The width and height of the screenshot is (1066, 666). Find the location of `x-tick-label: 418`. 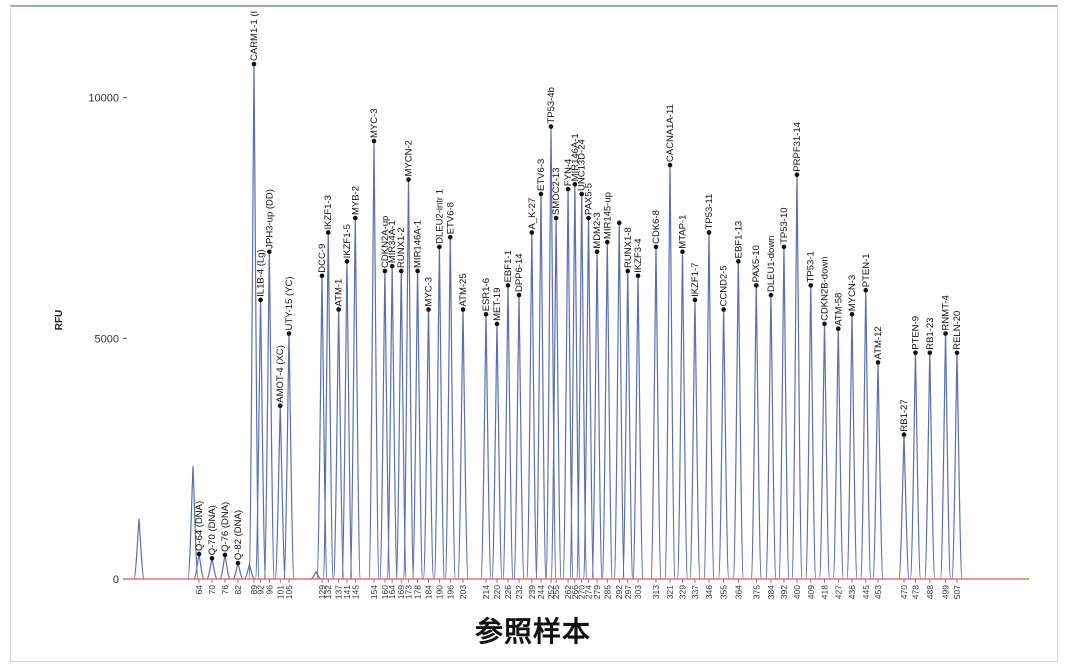

x-tick-label: 418 is located at coordinates (825, 592).